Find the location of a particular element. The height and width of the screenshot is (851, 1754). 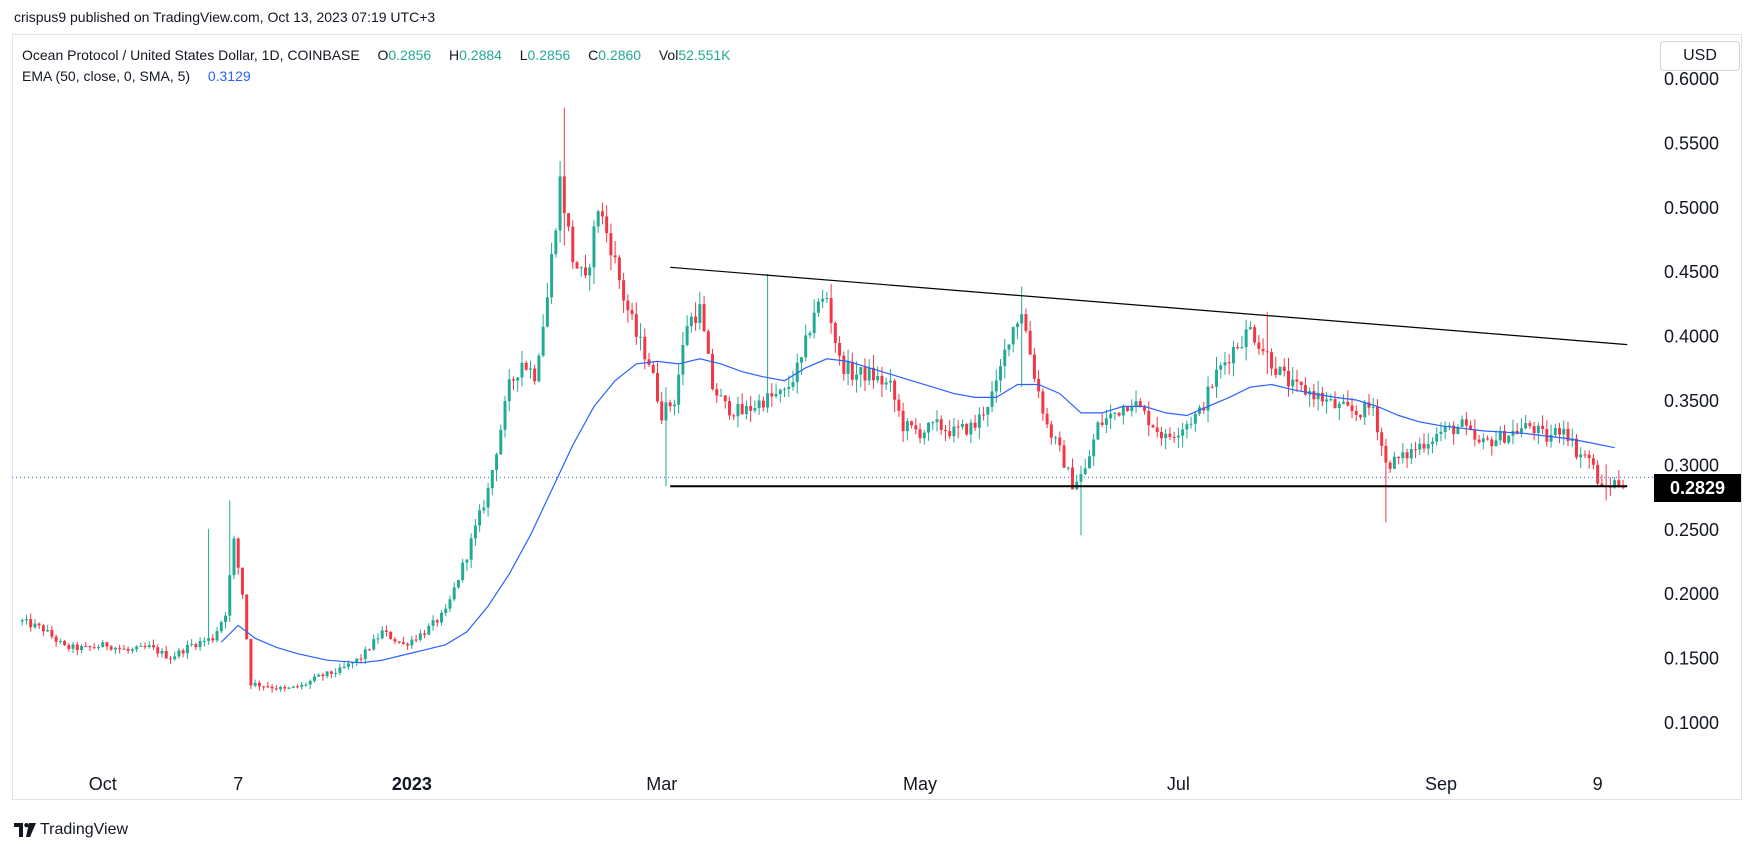

volume-value: 52.551K is located at coordinates (704, 55).